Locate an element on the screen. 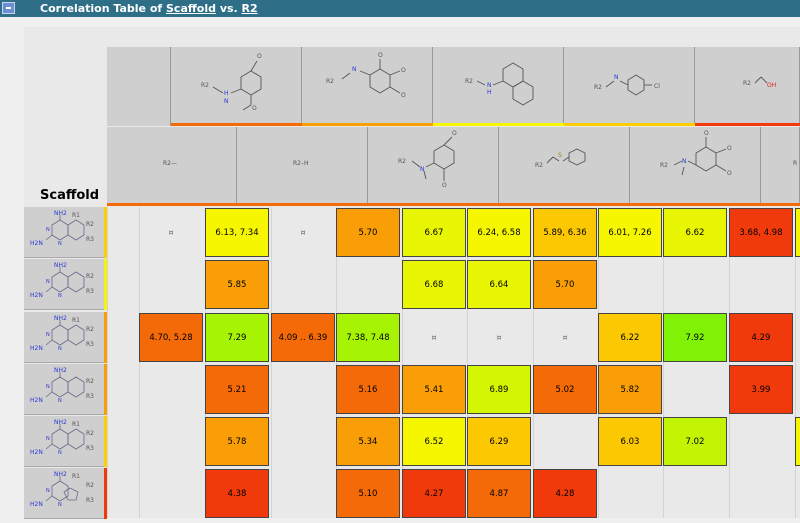 Image resolution: width=800 pixels, height=523 pixels. correlation-cell: 5.10 is located at coordinates (368, 493).